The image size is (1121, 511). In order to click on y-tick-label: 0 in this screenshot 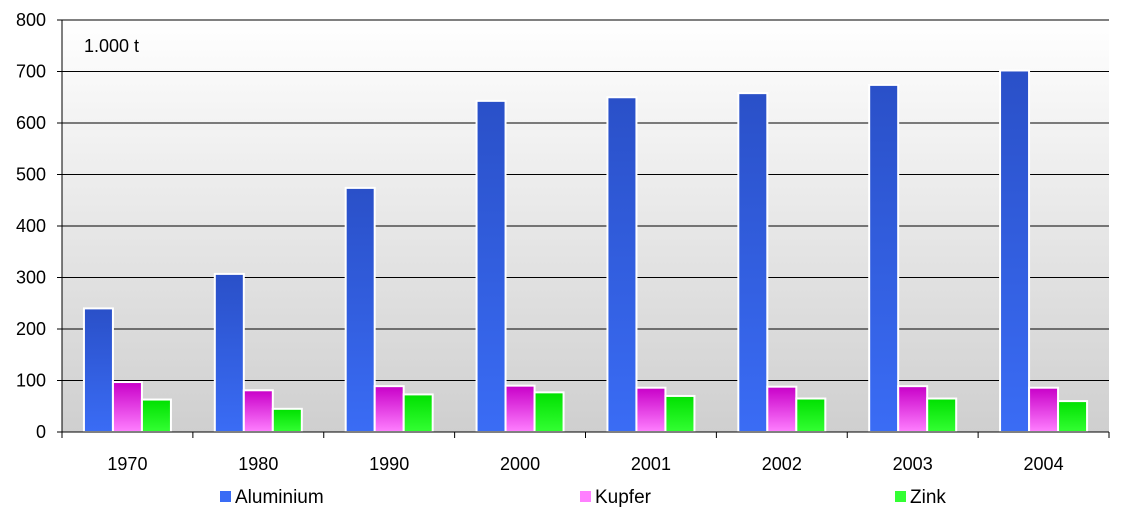, I will do `click(41, 432)`.